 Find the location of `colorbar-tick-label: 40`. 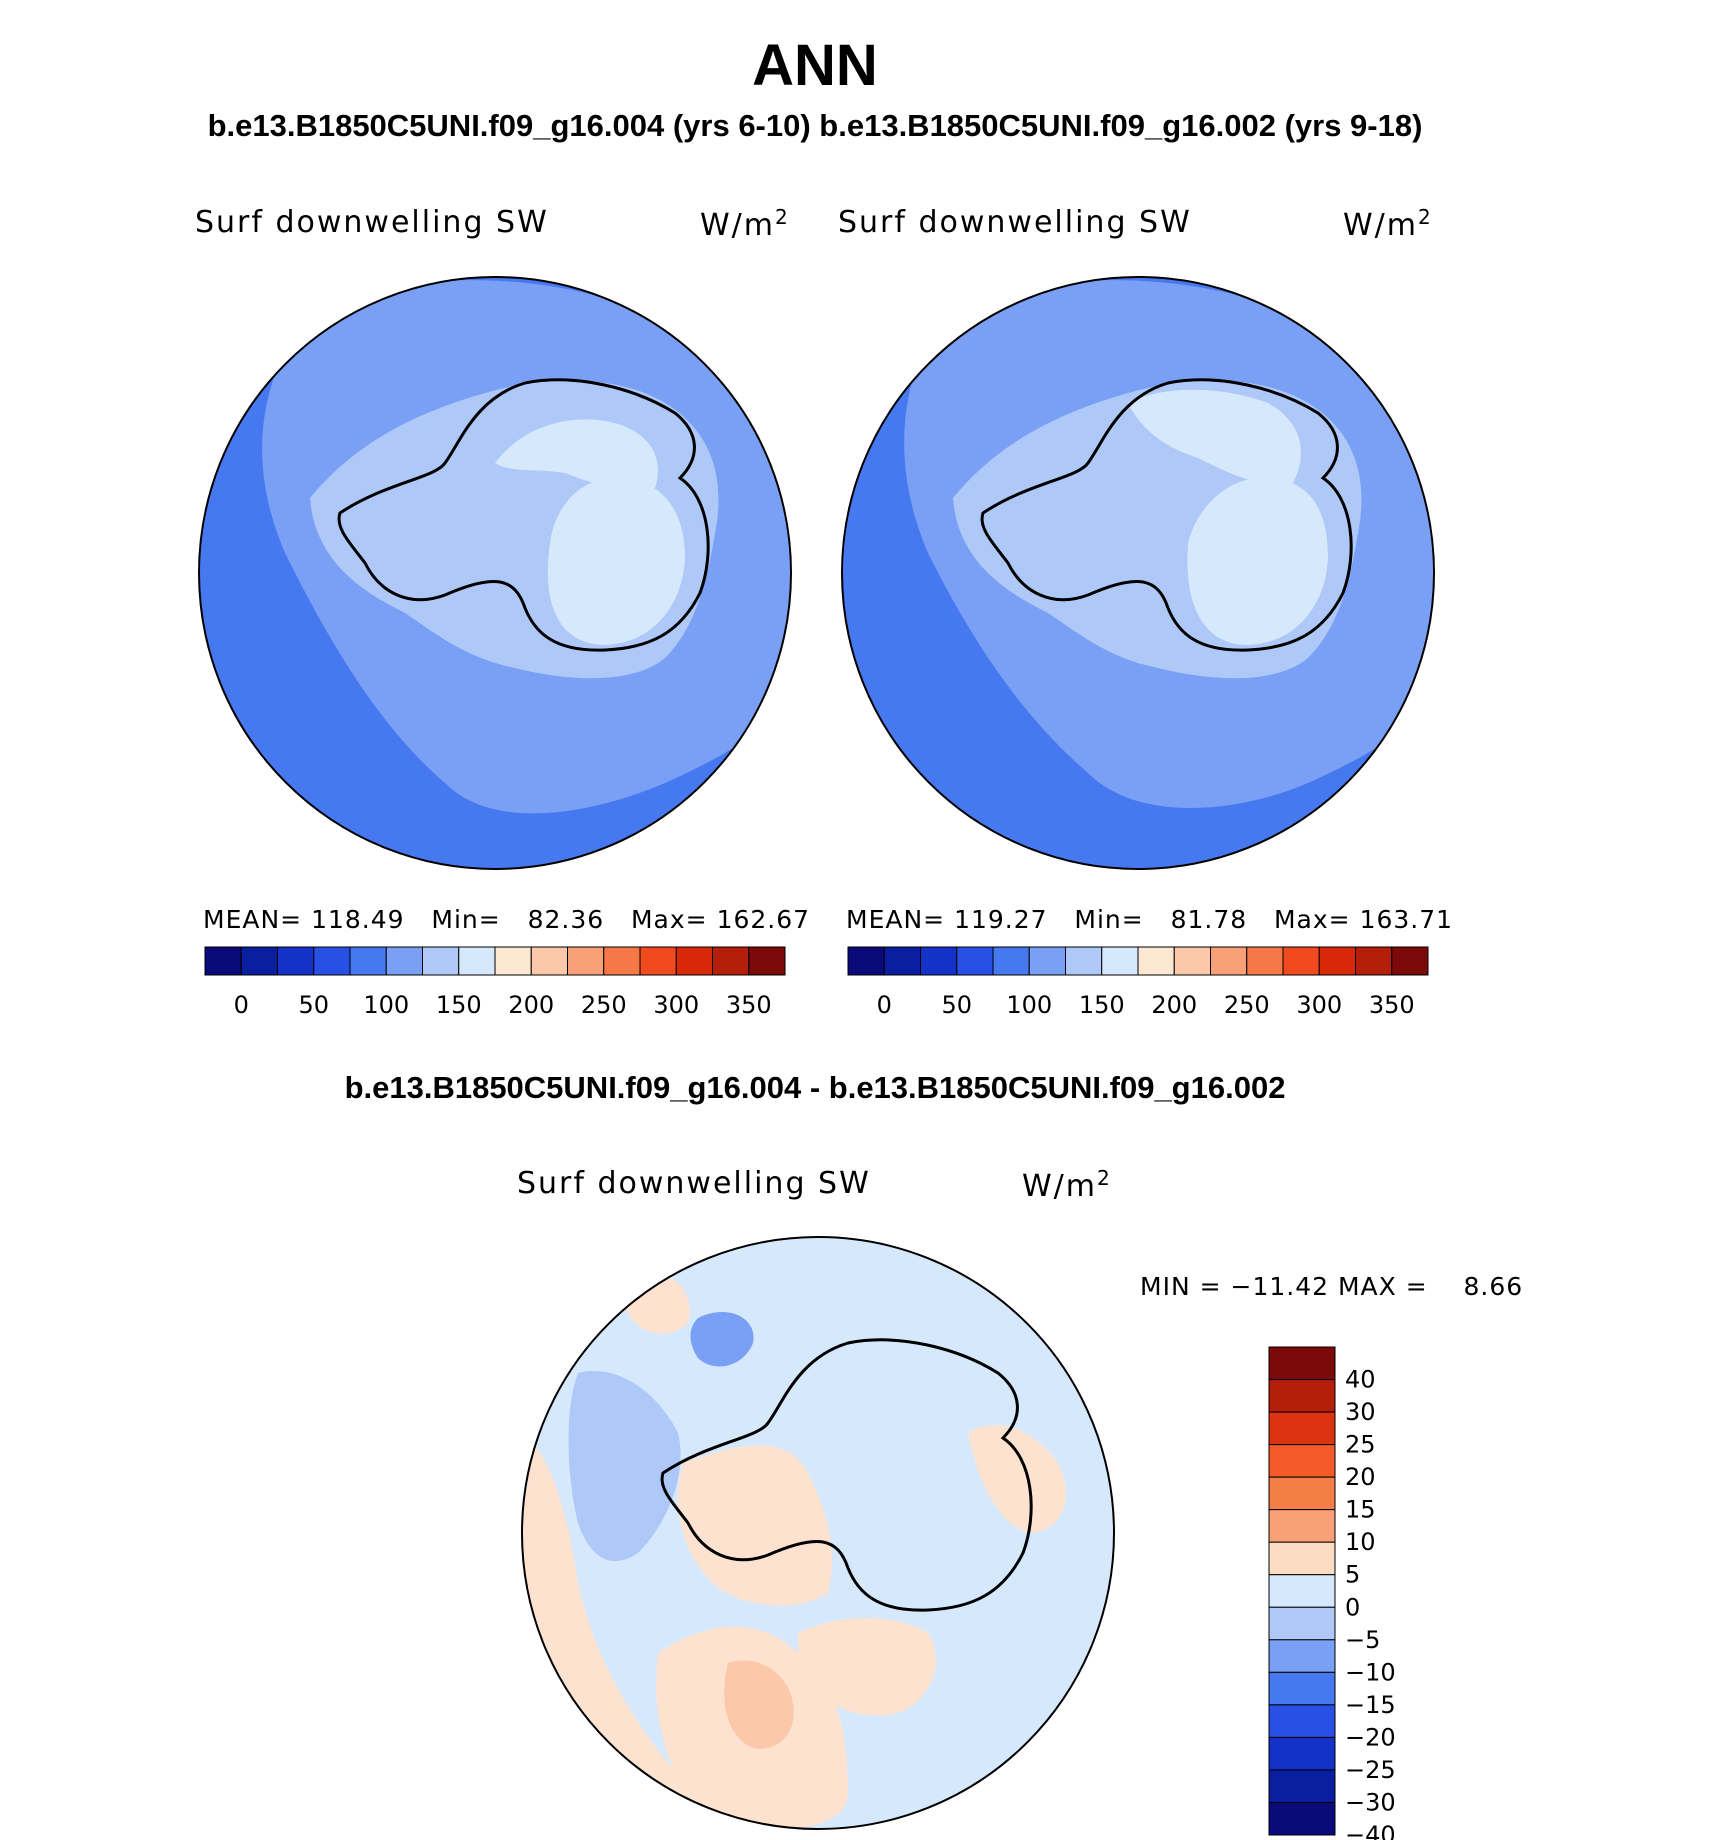

colorbar-tick-label: 40 is located at coordinates (1360, 1380).